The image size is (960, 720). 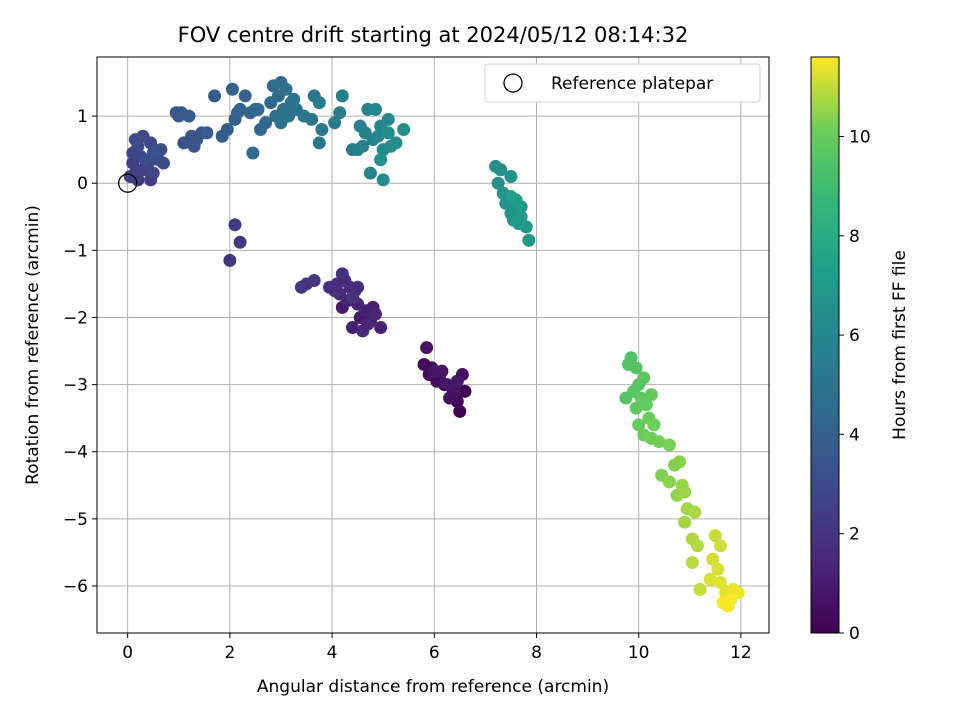 I want to click on colorbar-tick-label: 6, so click(x=854, y=336).